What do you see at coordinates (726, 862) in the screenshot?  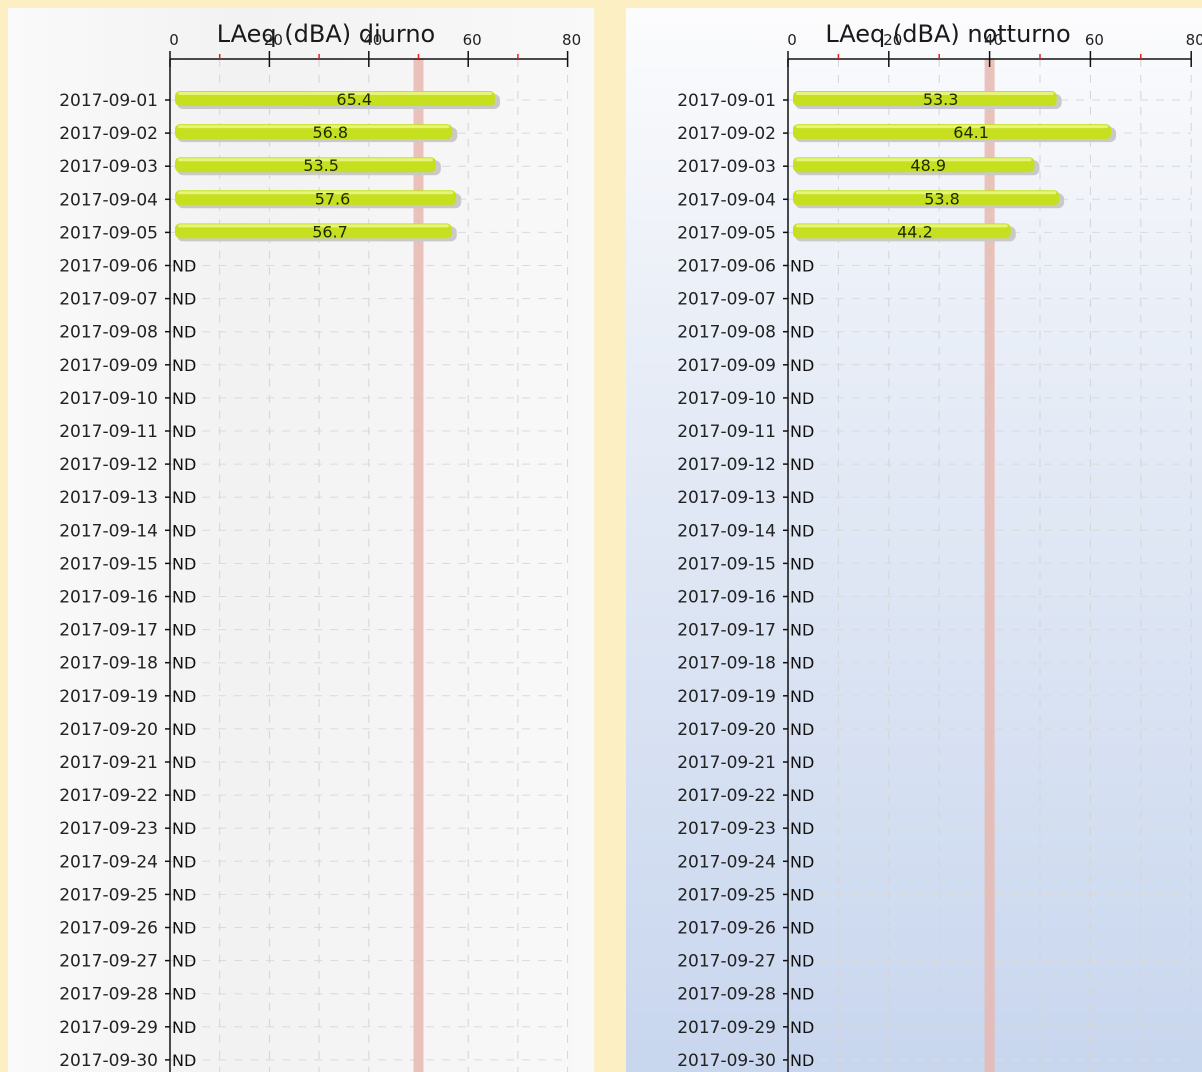 I see `y-tick-label: 2017-09-24` at bounding box center [726, 862].